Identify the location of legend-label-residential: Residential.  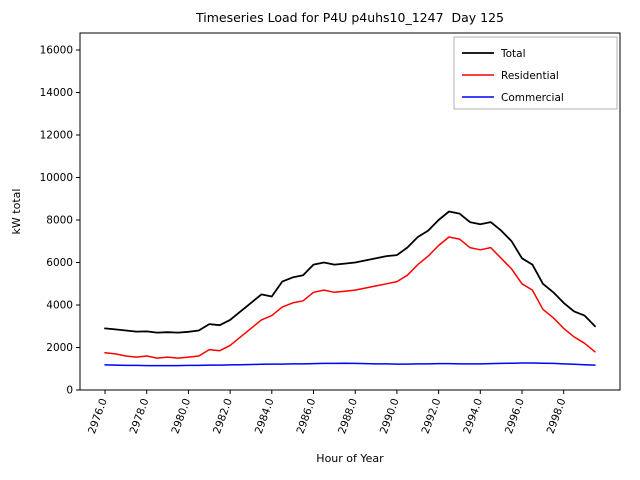
(530, 76).